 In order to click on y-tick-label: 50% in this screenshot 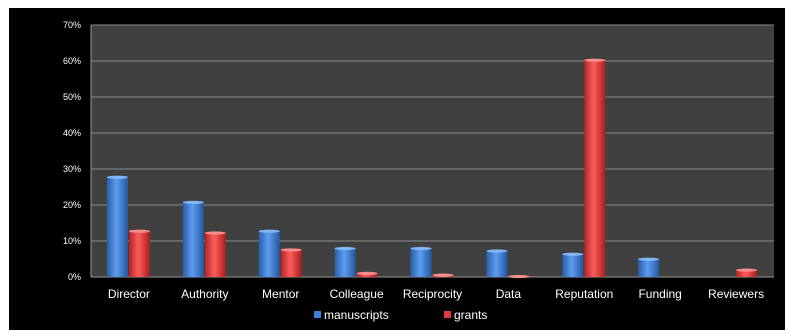, I will do `click(72, 97)`.